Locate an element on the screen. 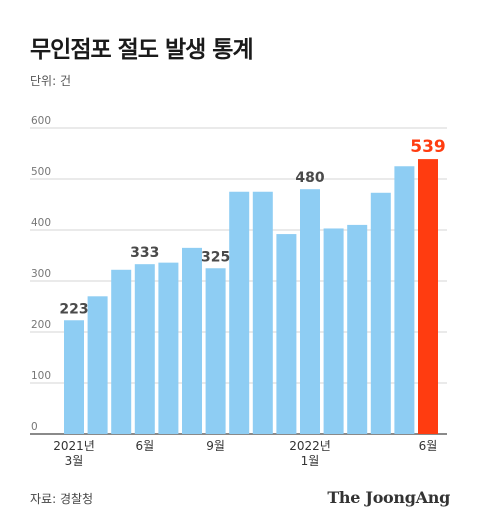 The height and width of the screenshot is (527, 480). data-label: 325 is located at coordinates (215, 257).